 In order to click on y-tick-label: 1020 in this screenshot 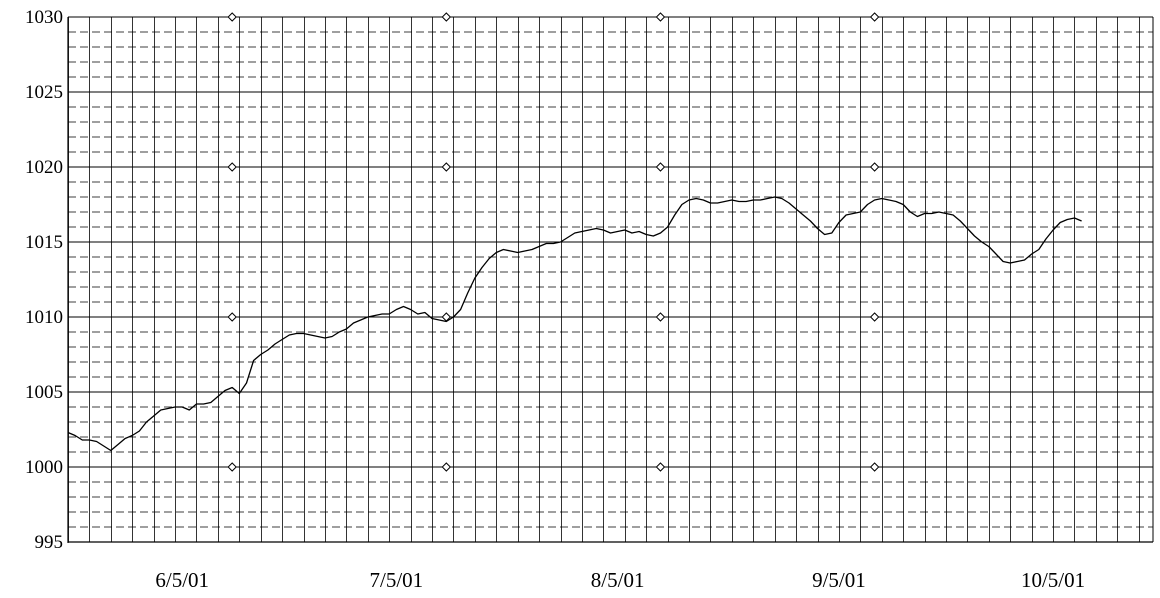, I will do `click(44, 167)`.